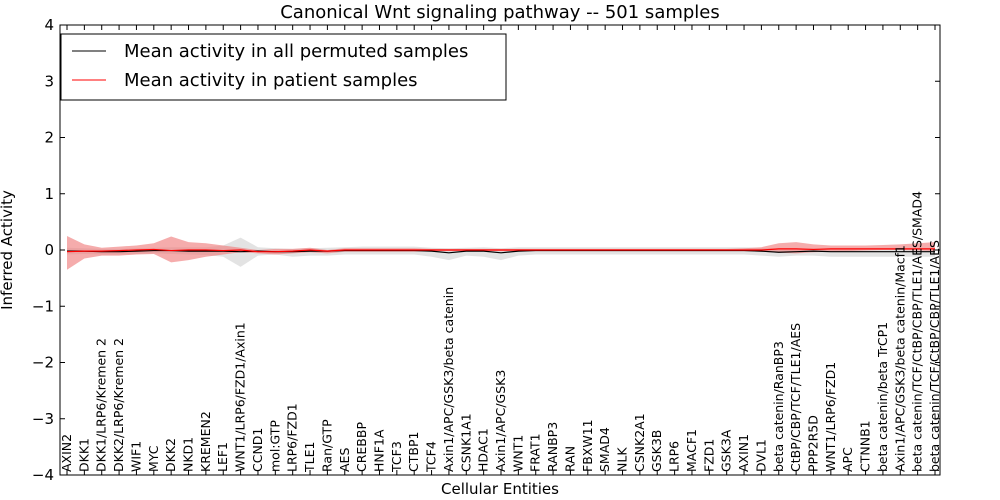 This screenshot has height=500, width=1000. What do you see at coordinates (43, 419) in the screenshot?
I see `y-tick-label: −3` at bounding box center [43, 419].